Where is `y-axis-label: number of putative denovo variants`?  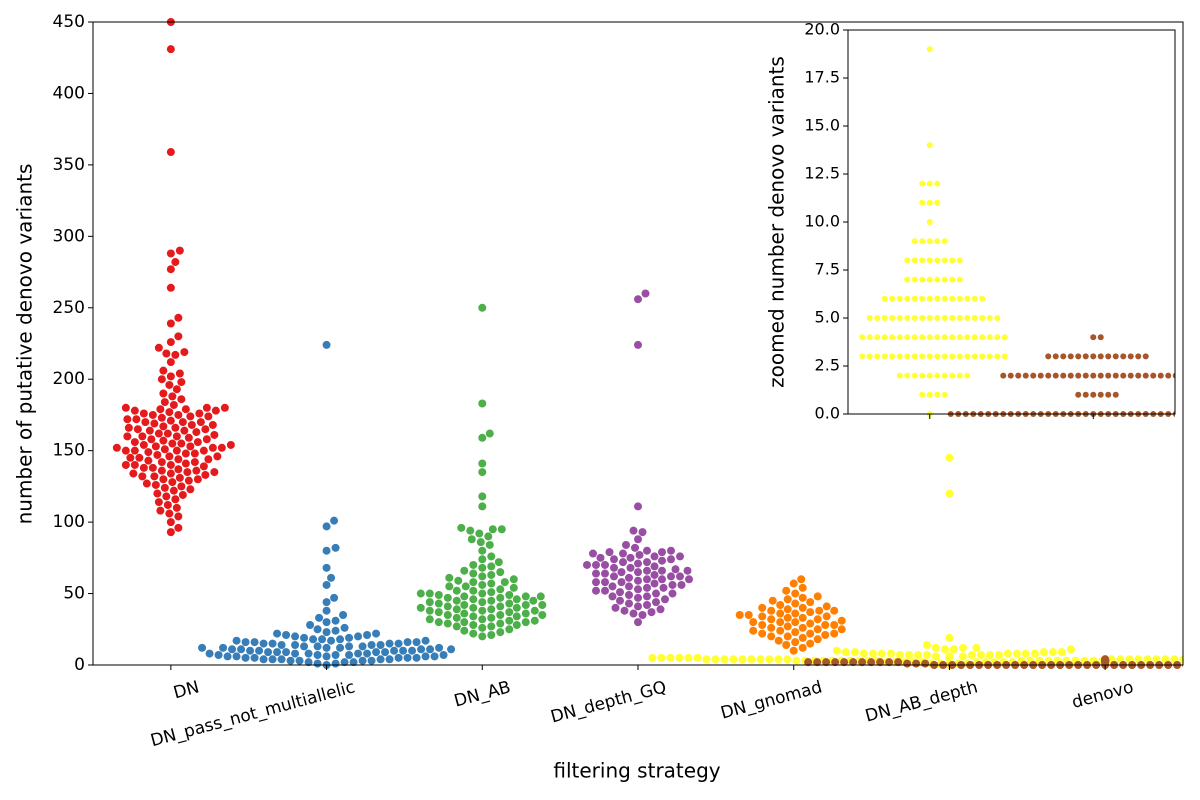
y-axis-label: number of putative denovo variants is located at coordinates (25, 344).